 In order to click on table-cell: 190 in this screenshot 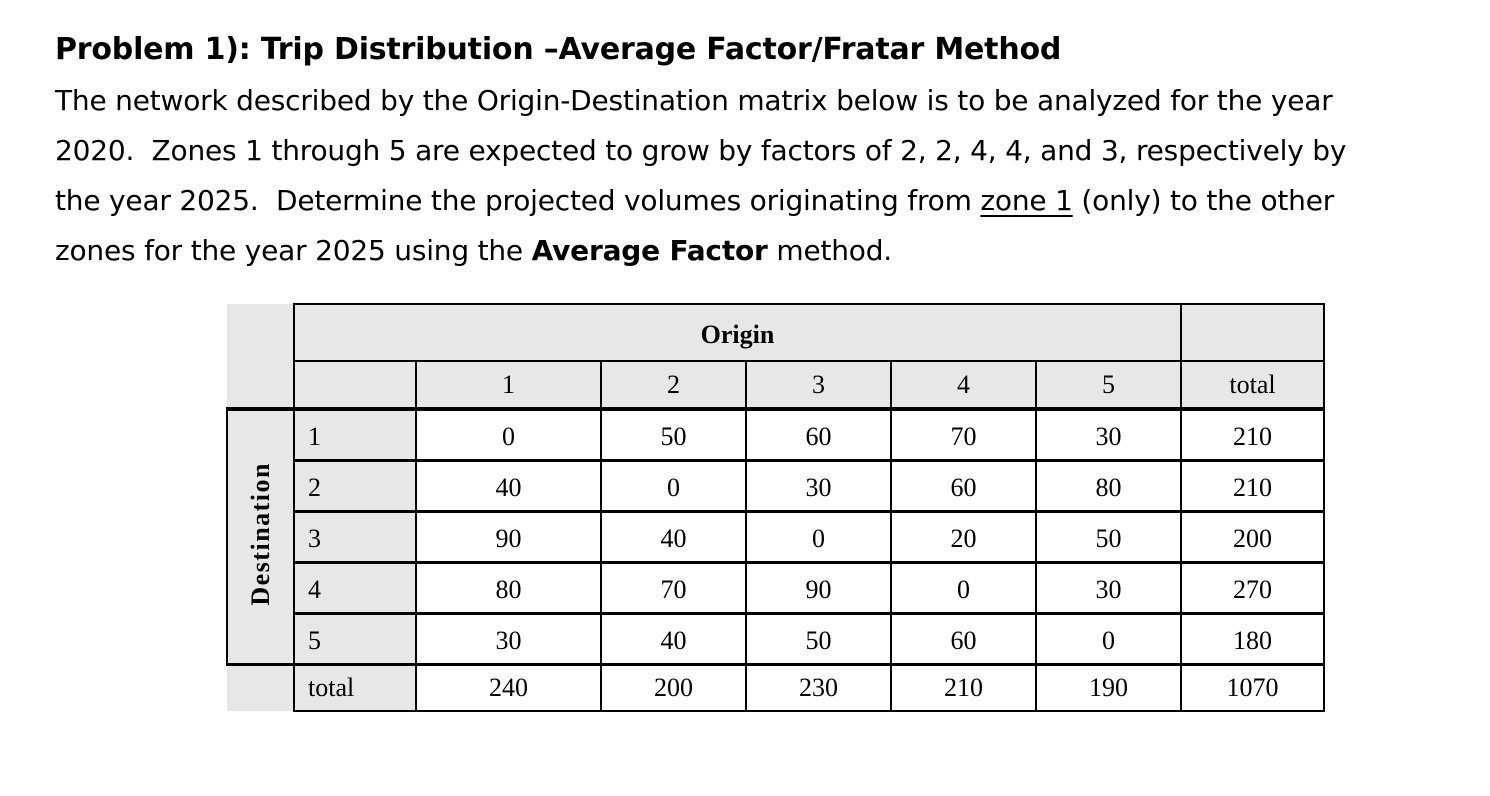, I will do `click(1108, 687)`.